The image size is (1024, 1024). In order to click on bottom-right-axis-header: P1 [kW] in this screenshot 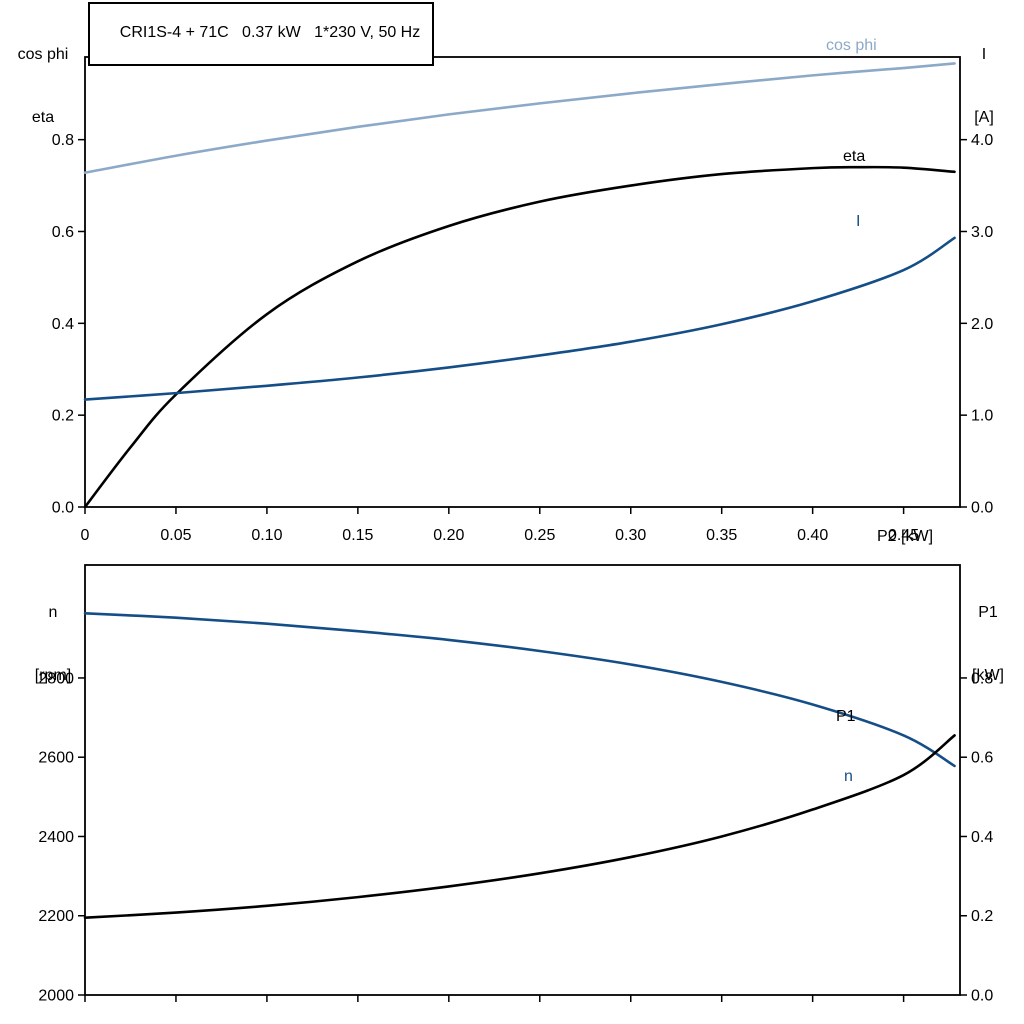, I will do `click(988, 644)`.